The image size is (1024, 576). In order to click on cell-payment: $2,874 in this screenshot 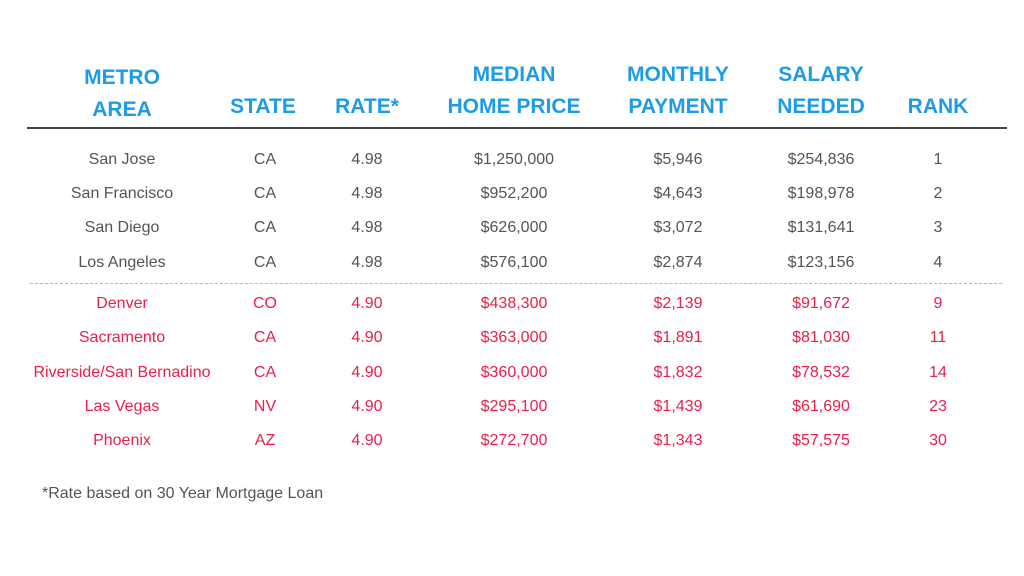, I will do `click(678, 262)`.